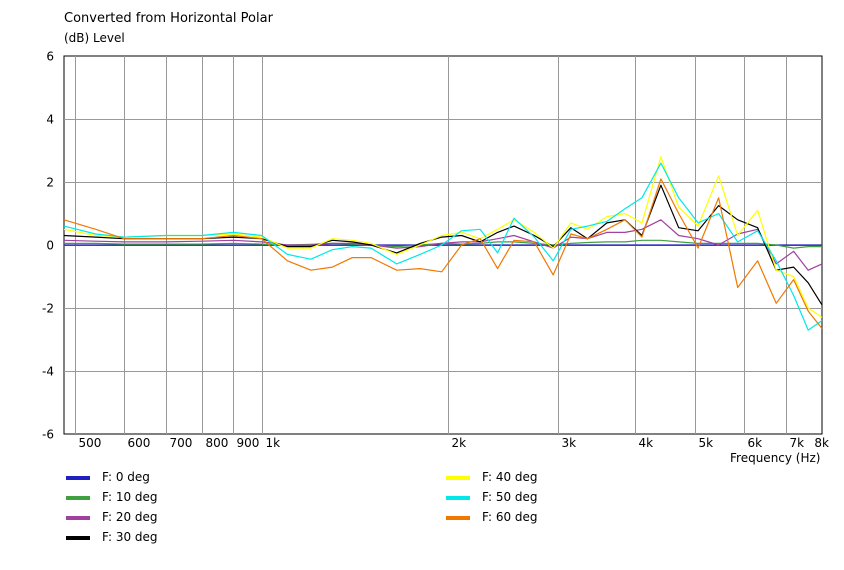  I want to click on chart-title: Converted from Horizontal Polar, so click(168, 18).